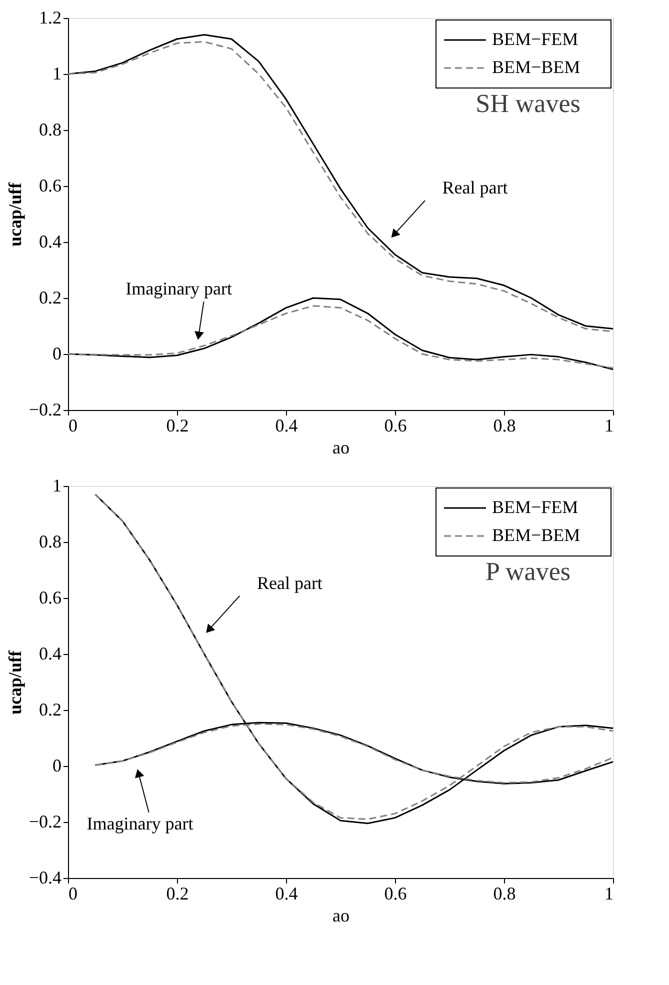 This screenshot has height=985, width=669. What do you see at coordinates (50, 18) in the screenshot?
I see `y-tick-label: 1.2` at bounding box center [50, 18].